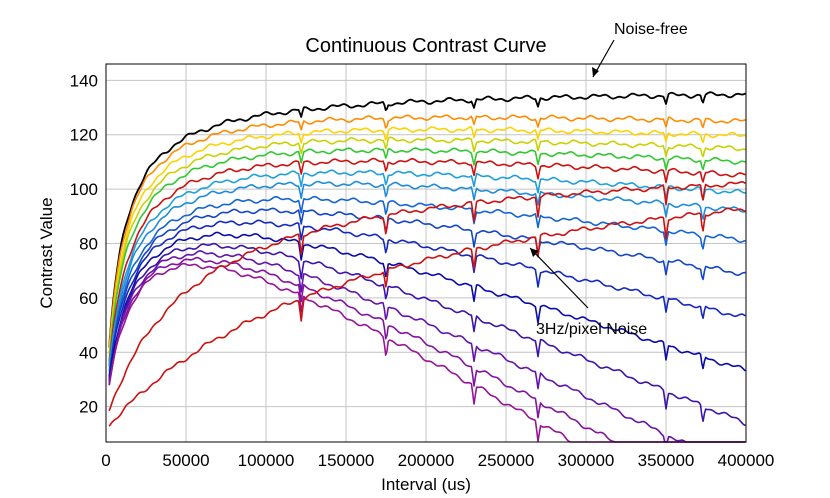 This screenshot has width=830, height=498. I want to click on x-tick-label: 0, so click(105, 460).